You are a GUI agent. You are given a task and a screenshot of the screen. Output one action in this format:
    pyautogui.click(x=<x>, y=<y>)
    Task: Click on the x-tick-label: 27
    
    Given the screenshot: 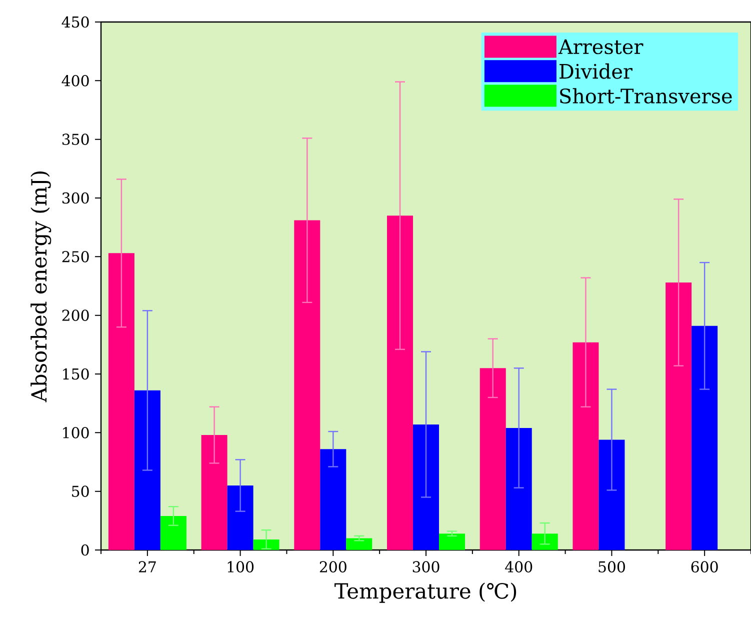 What is the action you would take?
    pyautogui.click(x=147, y=566)
    